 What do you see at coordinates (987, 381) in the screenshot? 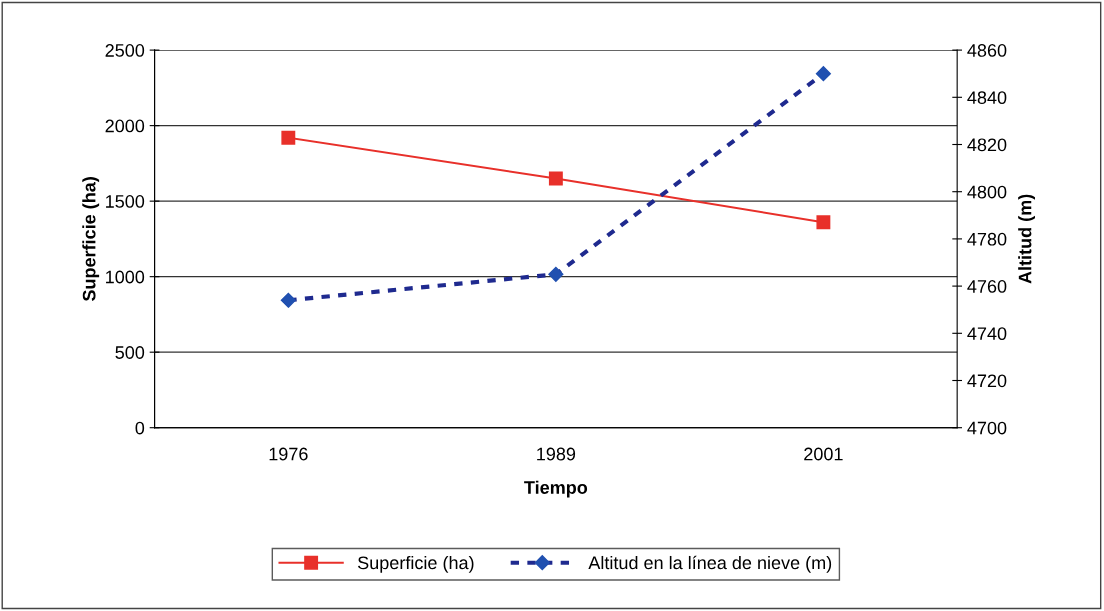
I see `y2-tick-label: 4720` at bounding box center [987, 381].